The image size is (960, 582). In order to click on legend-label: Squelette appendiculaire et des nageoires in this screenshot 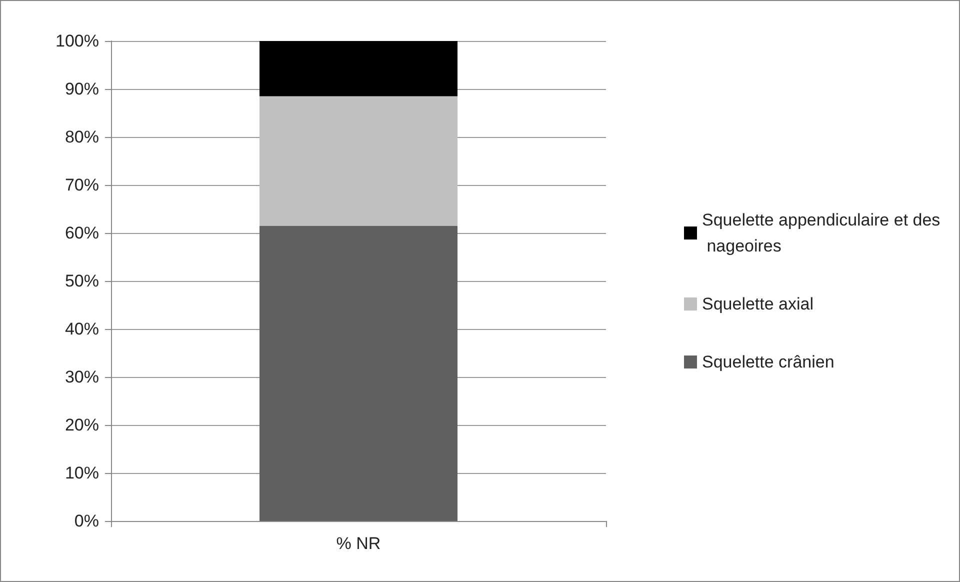, I will do `click(821, 233)`.